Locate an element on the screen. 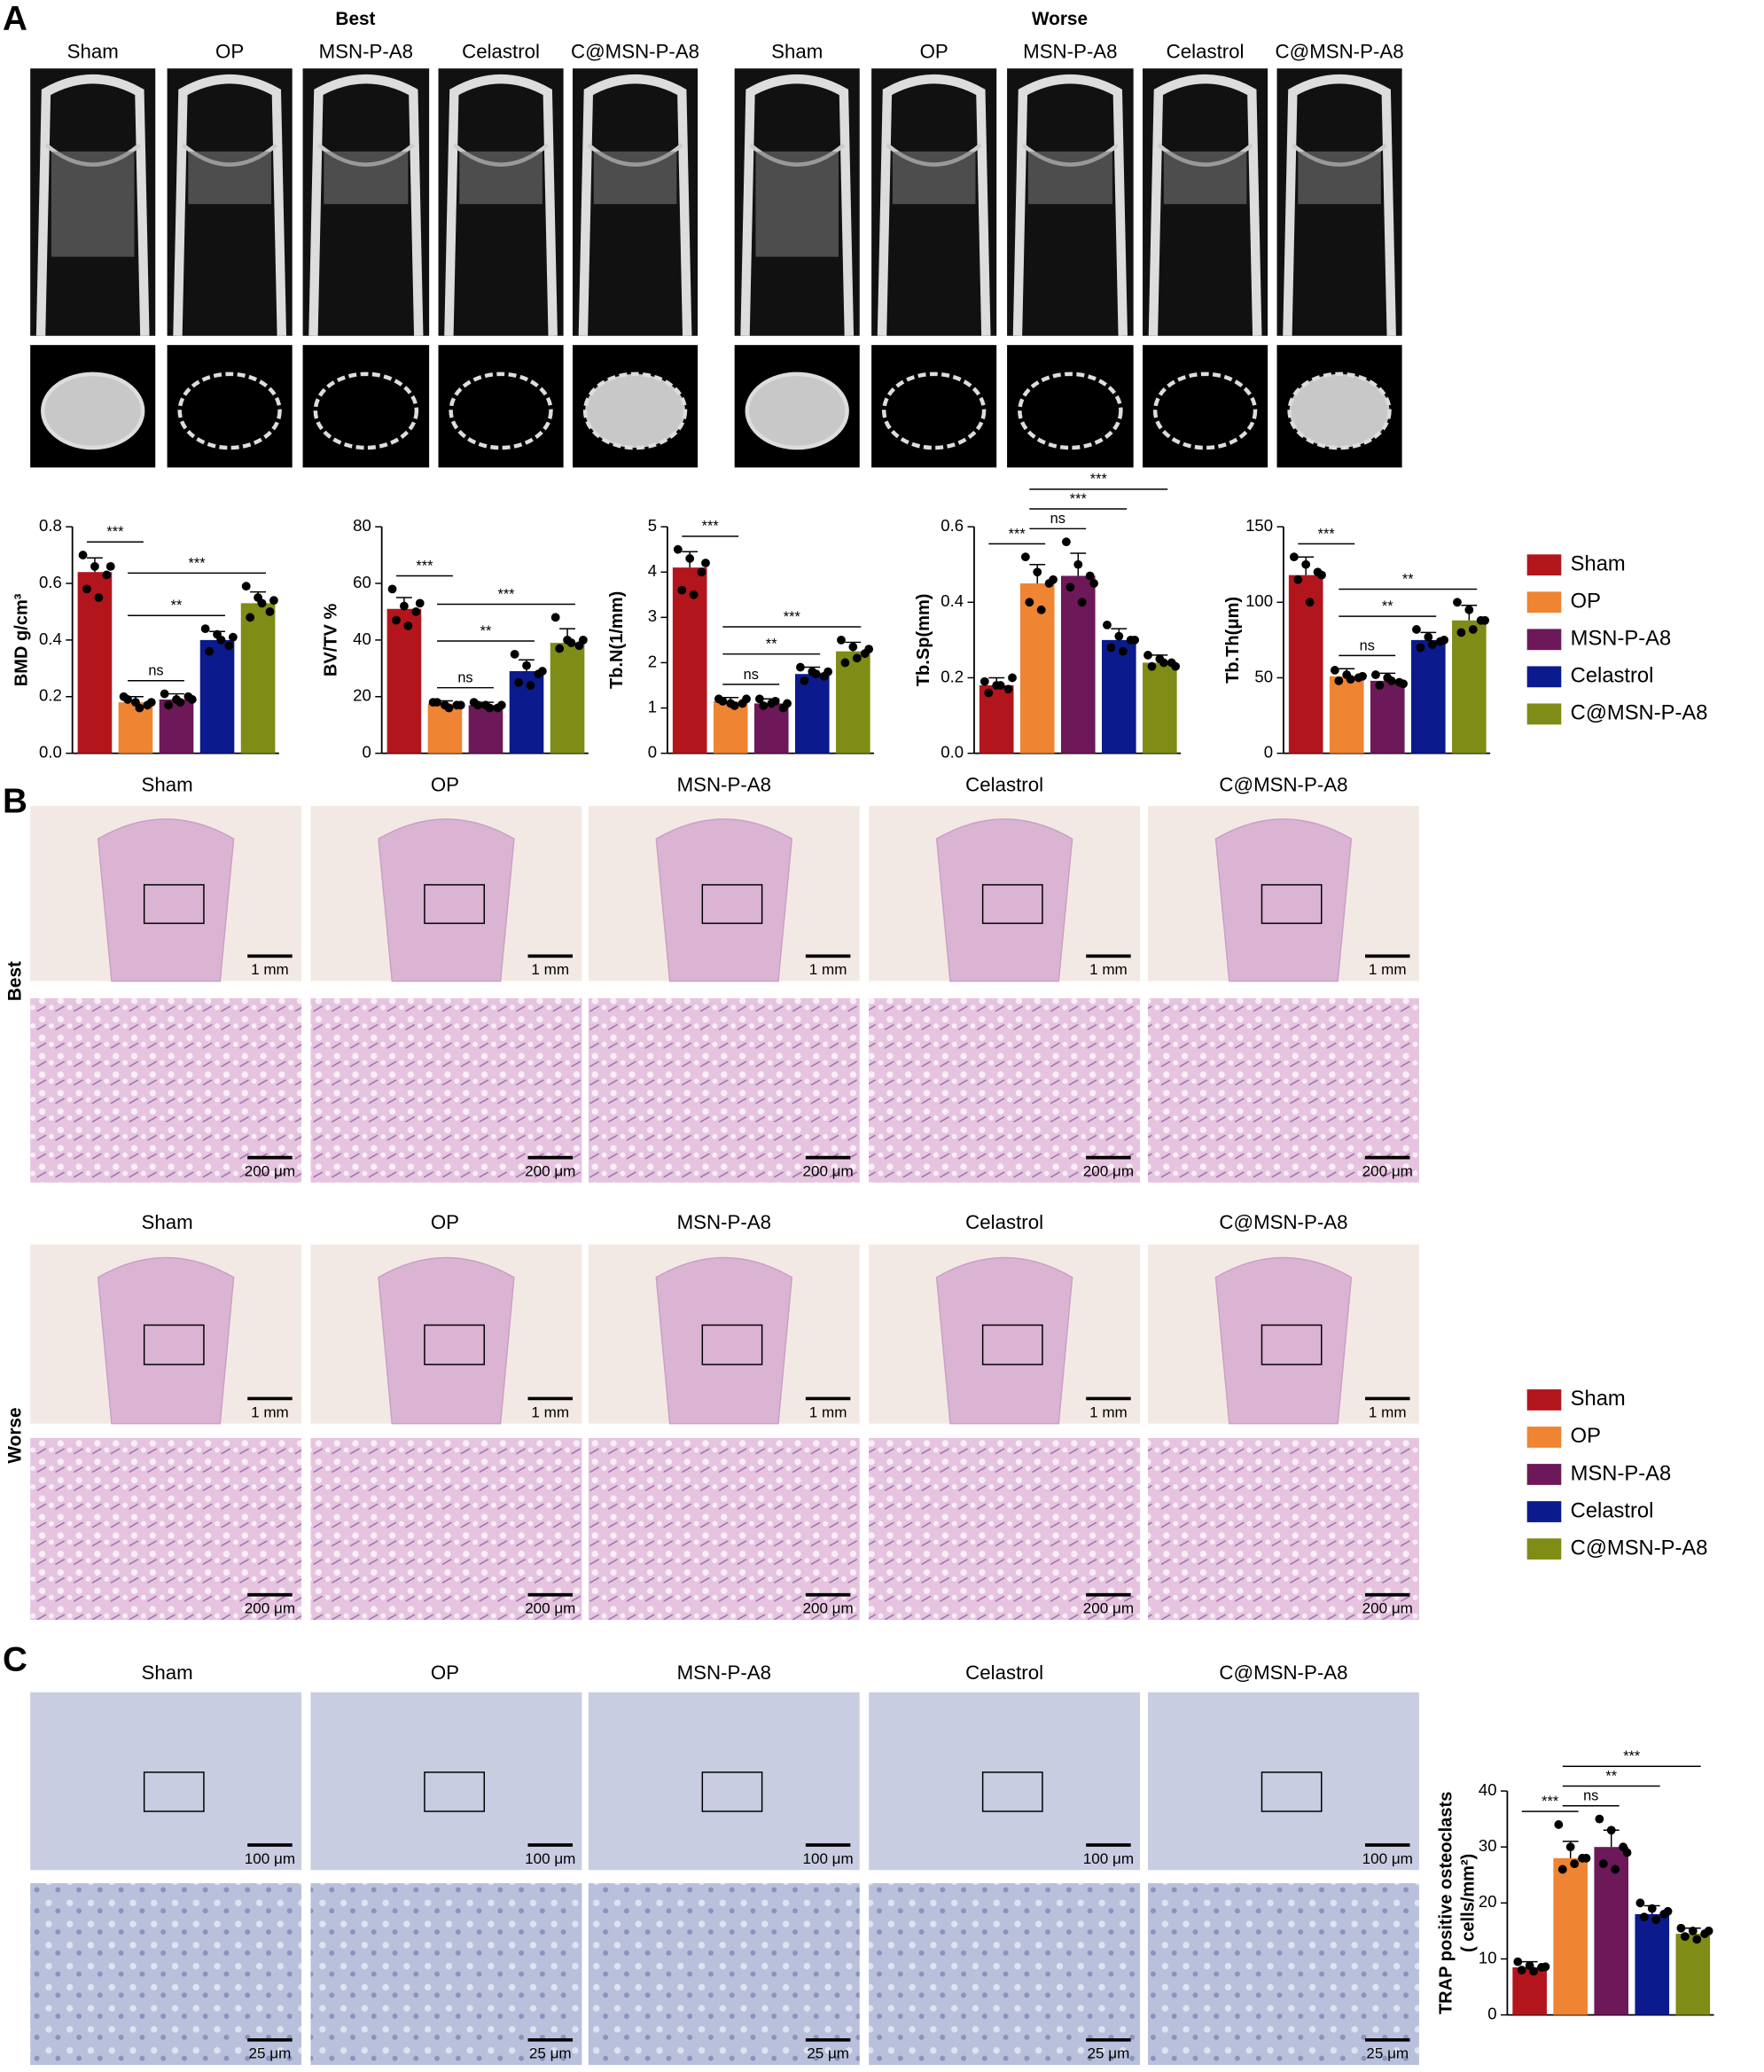 The width and height of the screenshot is (1764, 2072). column-label: OP is located at coordinates (934, 51).